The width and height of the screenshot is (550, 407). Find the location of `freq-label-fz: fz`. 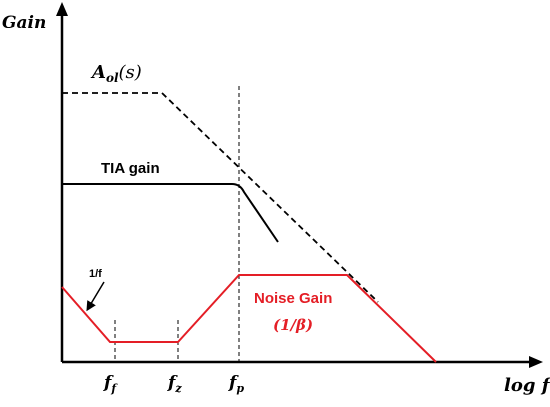

freq-label-fz: fz is located at coordinates (174, 384).